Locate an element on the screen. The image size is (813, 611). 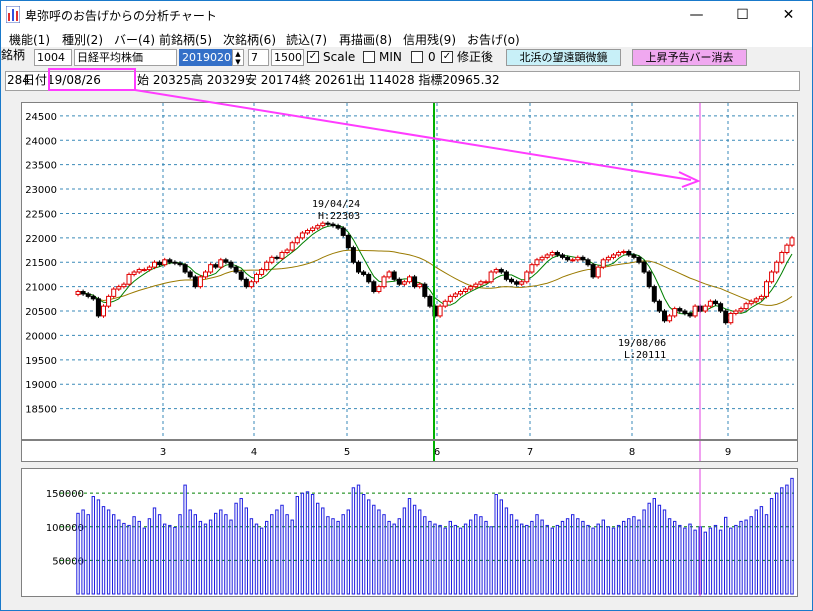
stock-code-field: 1004 is located at coordinates (53, 57).